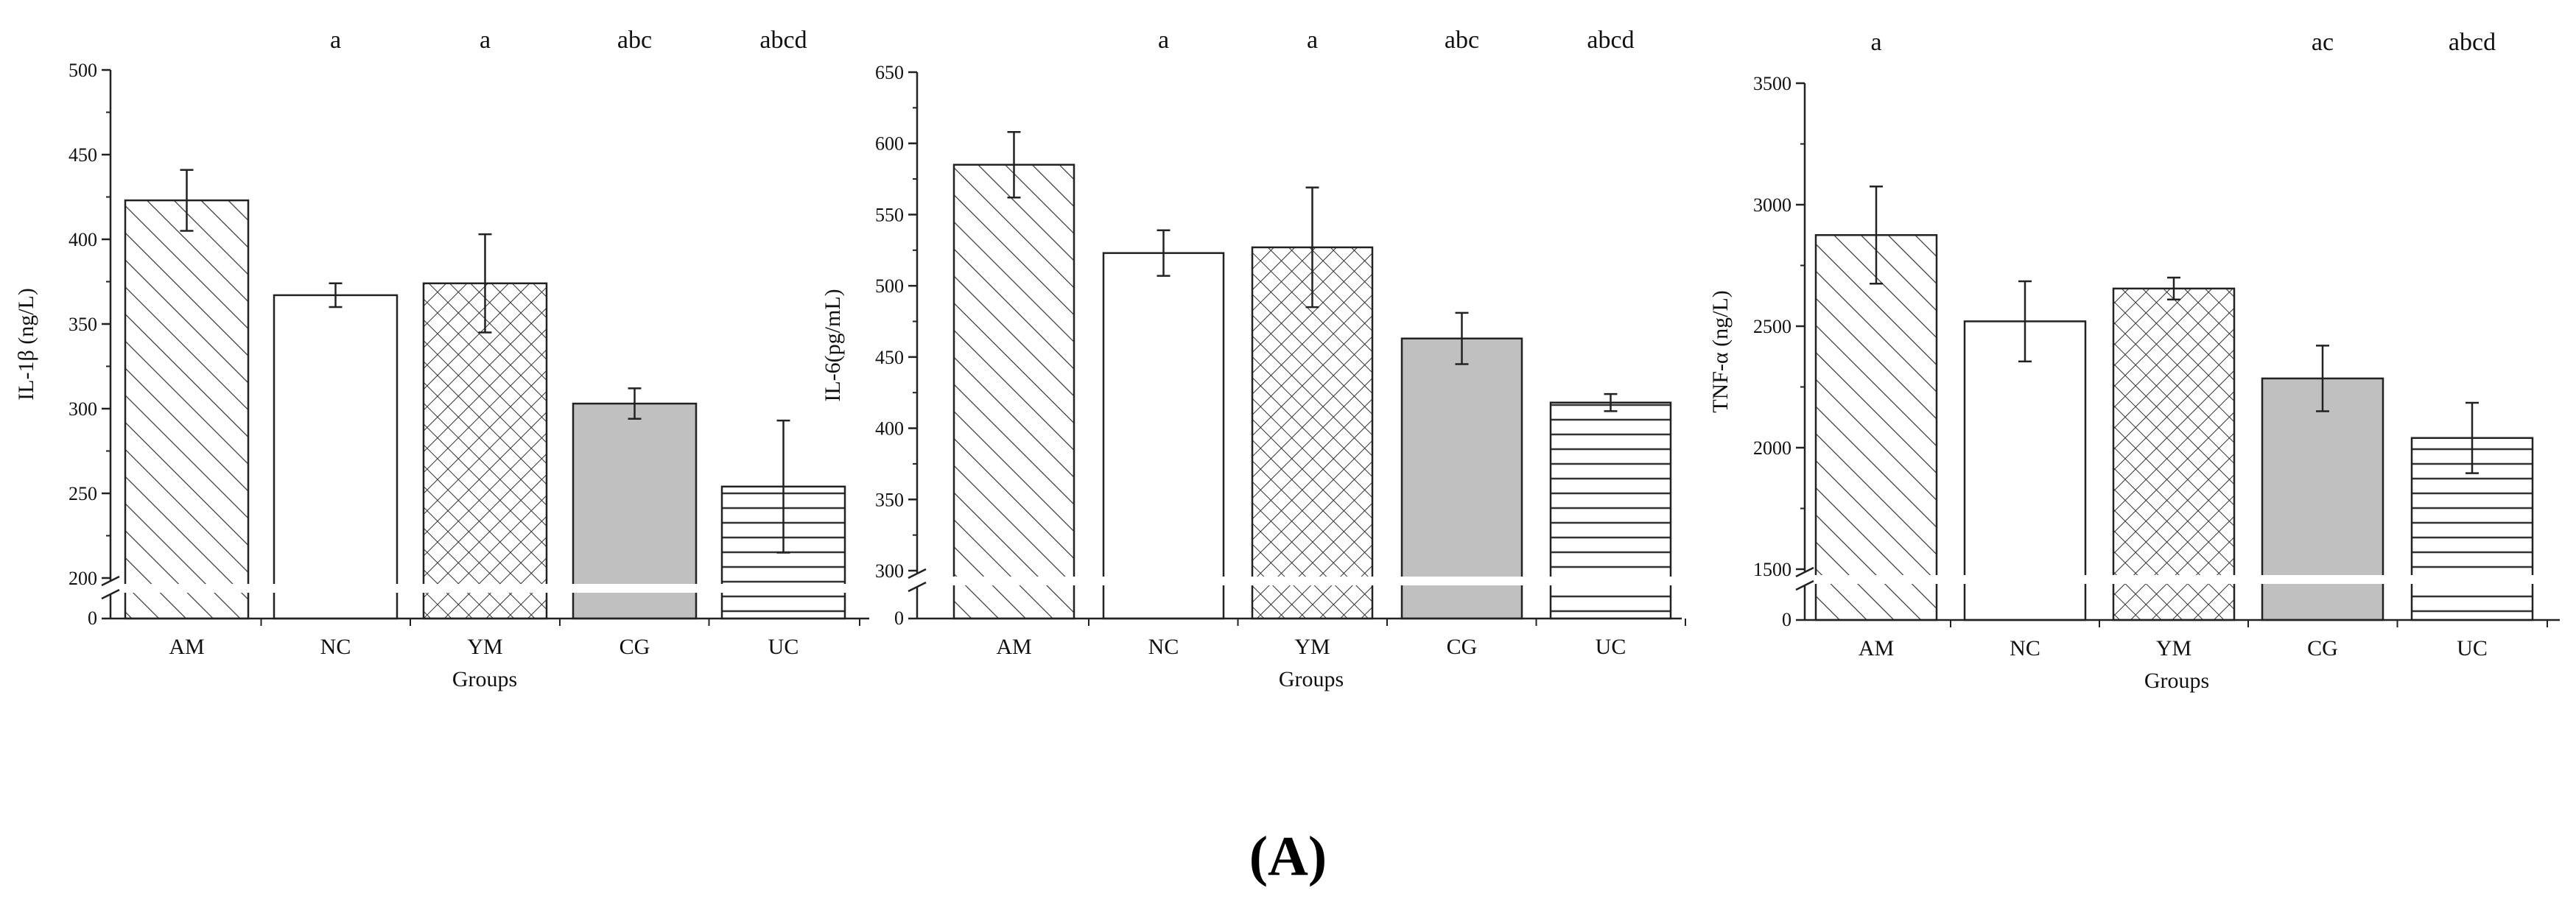 This screenshot has width=2576, height=916. What do you see at coordinates (1772, 326) in the screenshot?
I see `y-tick-label: 2500` at bounding box center [1772, 326].